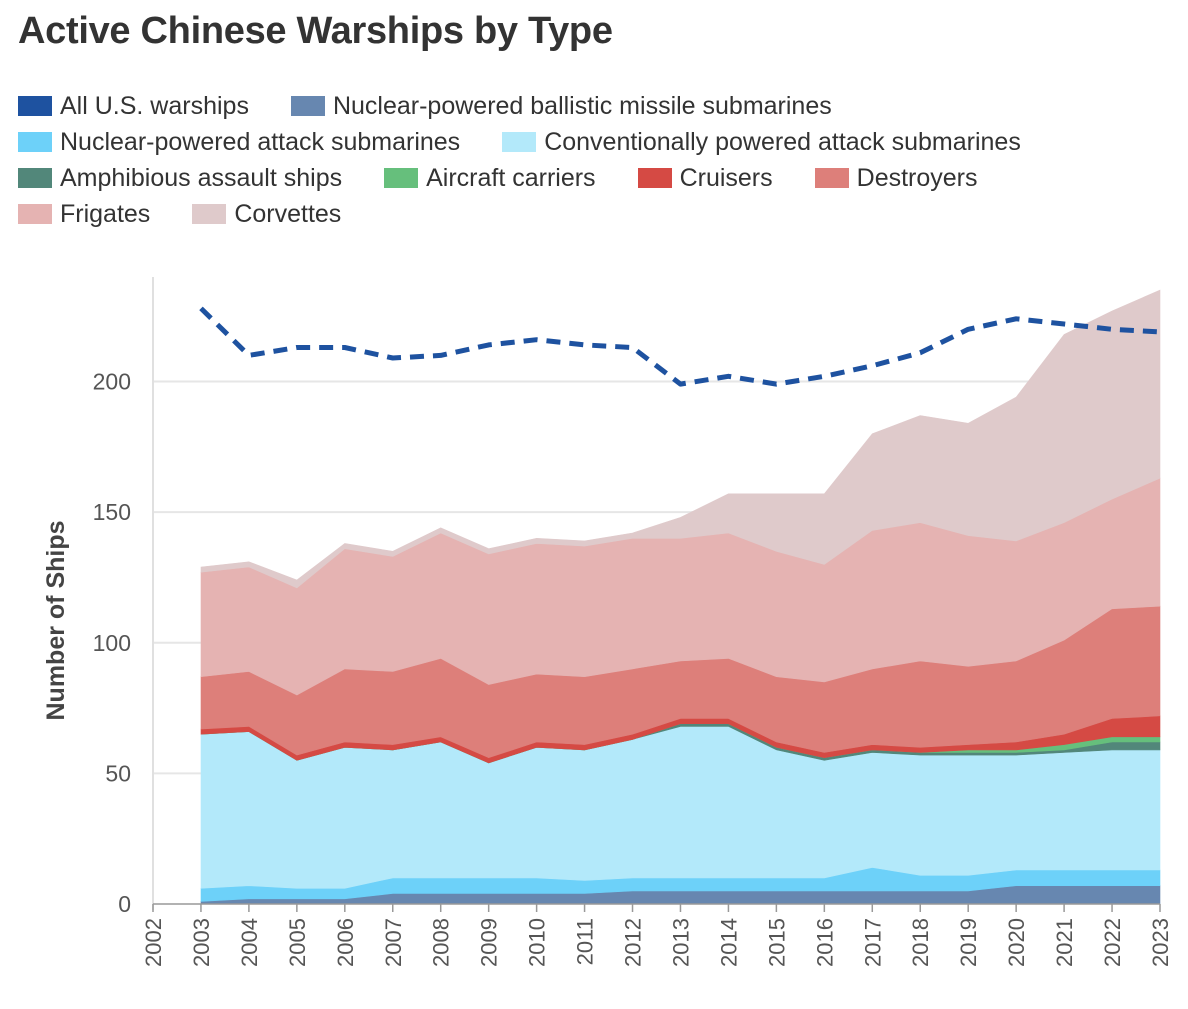  I want to click on y-tick-label: 0, so click(124, 904).